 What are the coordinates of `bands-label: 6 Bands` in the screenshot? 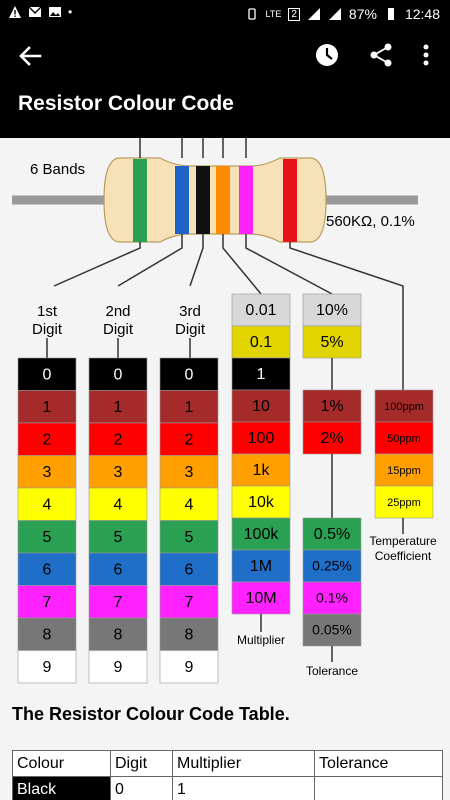 It's located at (57, 169).